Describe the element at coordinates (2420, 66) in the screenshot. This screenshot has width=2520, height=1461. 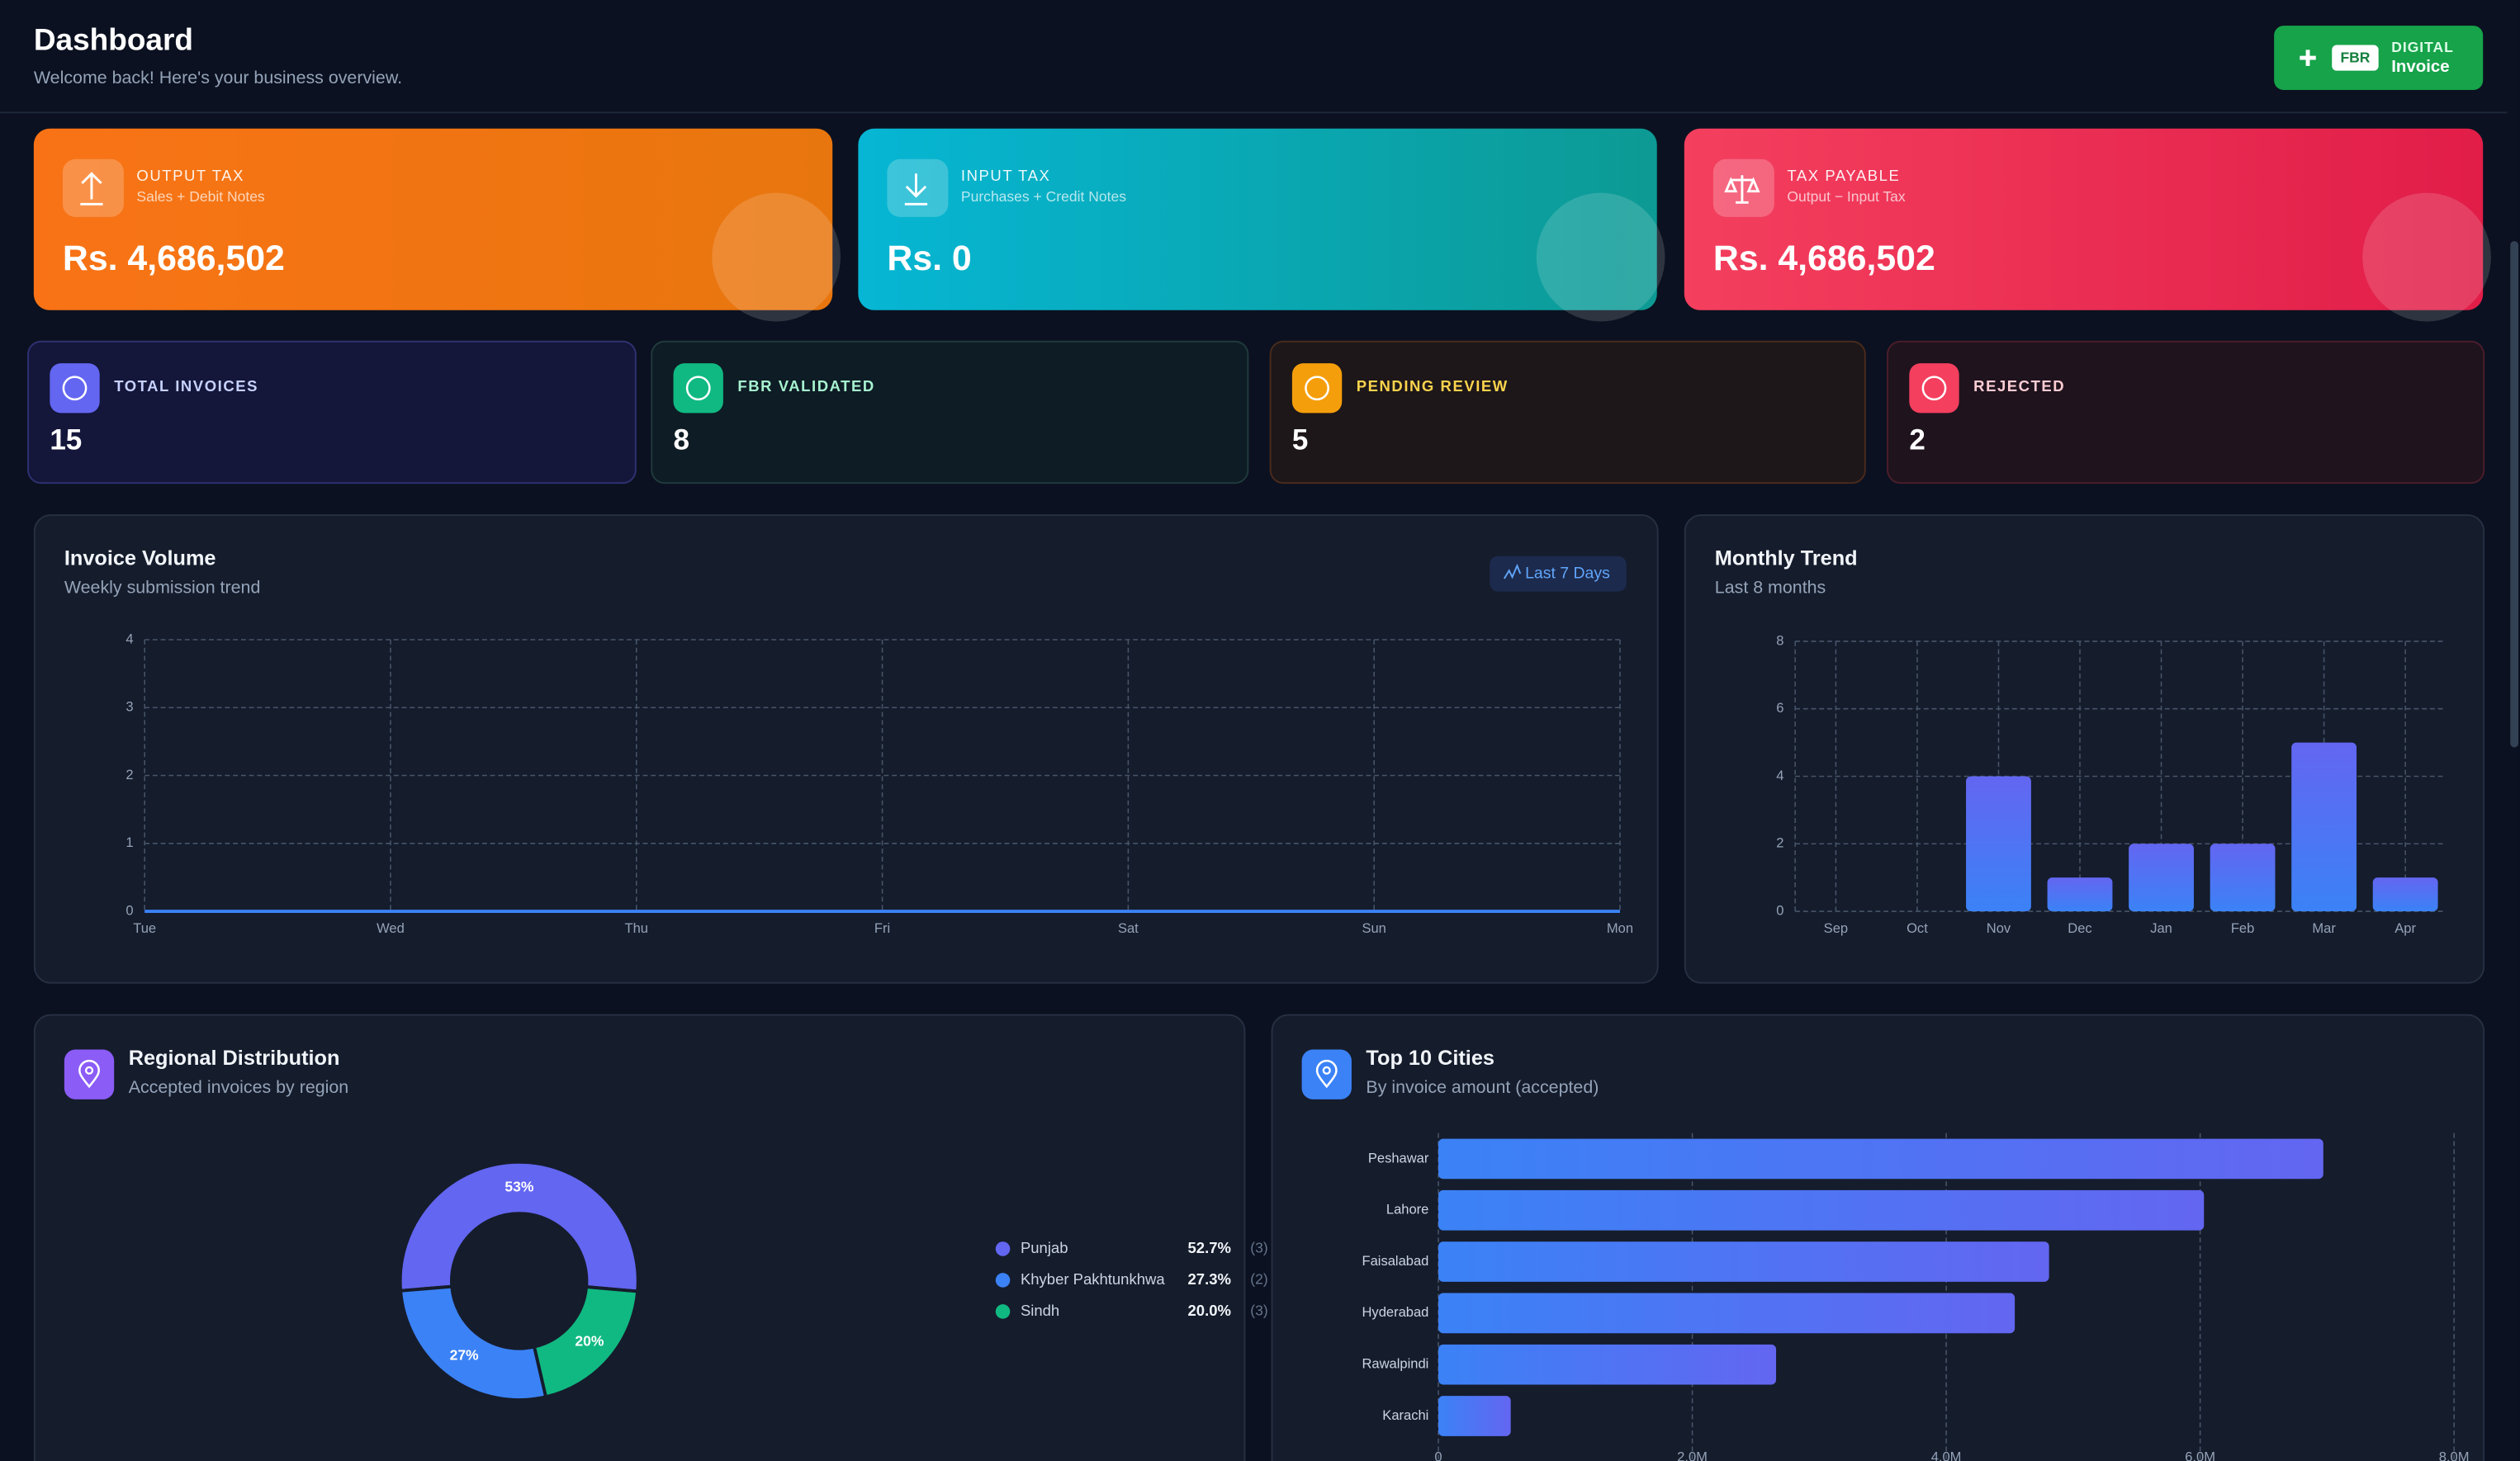
I see `button-line2: Invoice` at that location.